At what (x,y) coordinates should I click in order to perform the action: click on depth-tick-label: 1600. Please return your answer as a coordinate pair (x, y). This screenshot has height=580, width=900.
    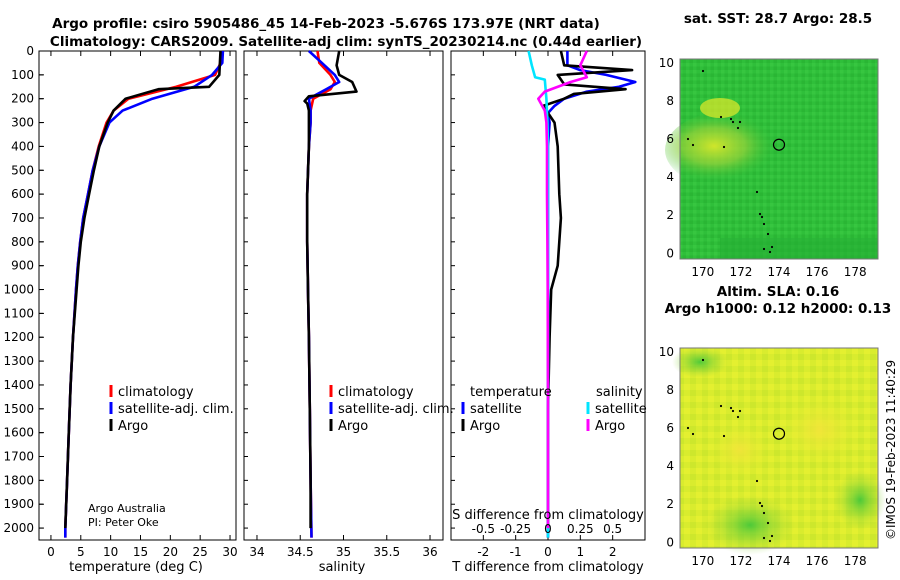
    Looking at the image, I should click on (18, 433).